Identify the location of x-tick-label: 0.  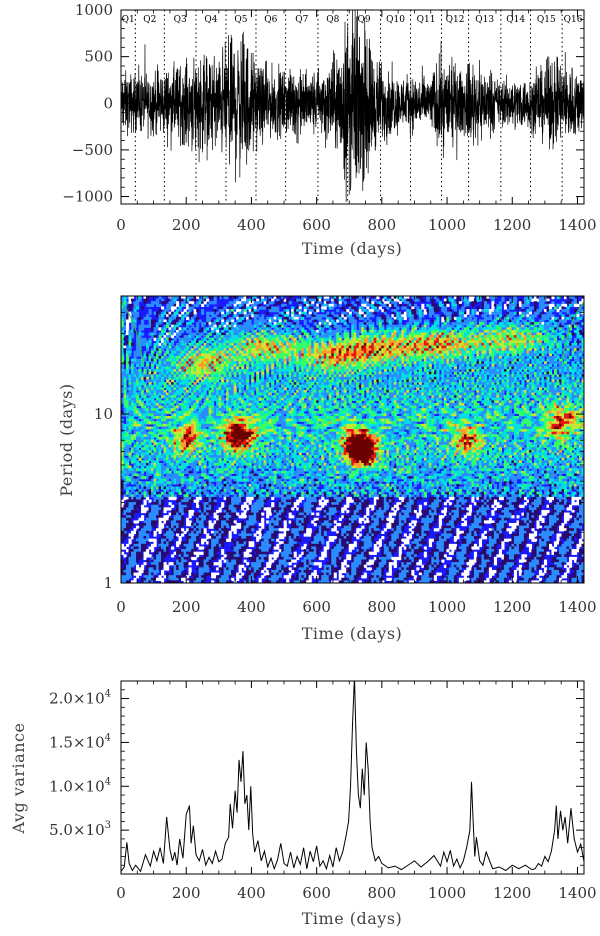
(121, 225).